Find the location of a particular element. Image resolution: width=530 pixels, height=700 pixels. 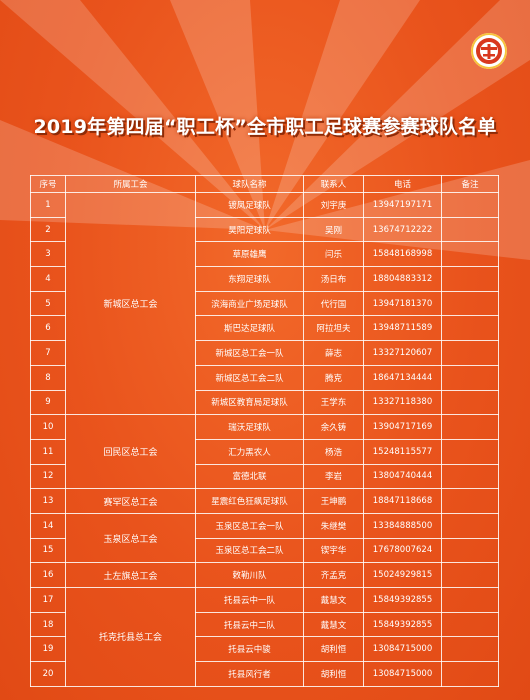

phone-cell: 13804740444 is located at coordinates (402, 476).